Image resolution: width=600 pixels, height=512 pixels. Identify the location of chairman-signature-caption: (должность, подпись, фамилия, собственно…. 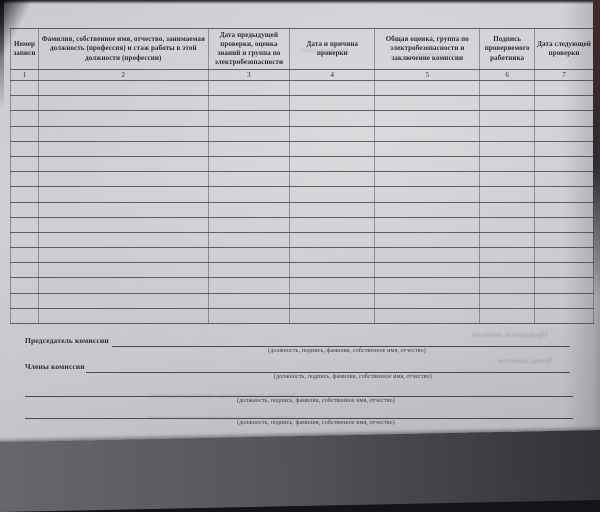
(347, 351).